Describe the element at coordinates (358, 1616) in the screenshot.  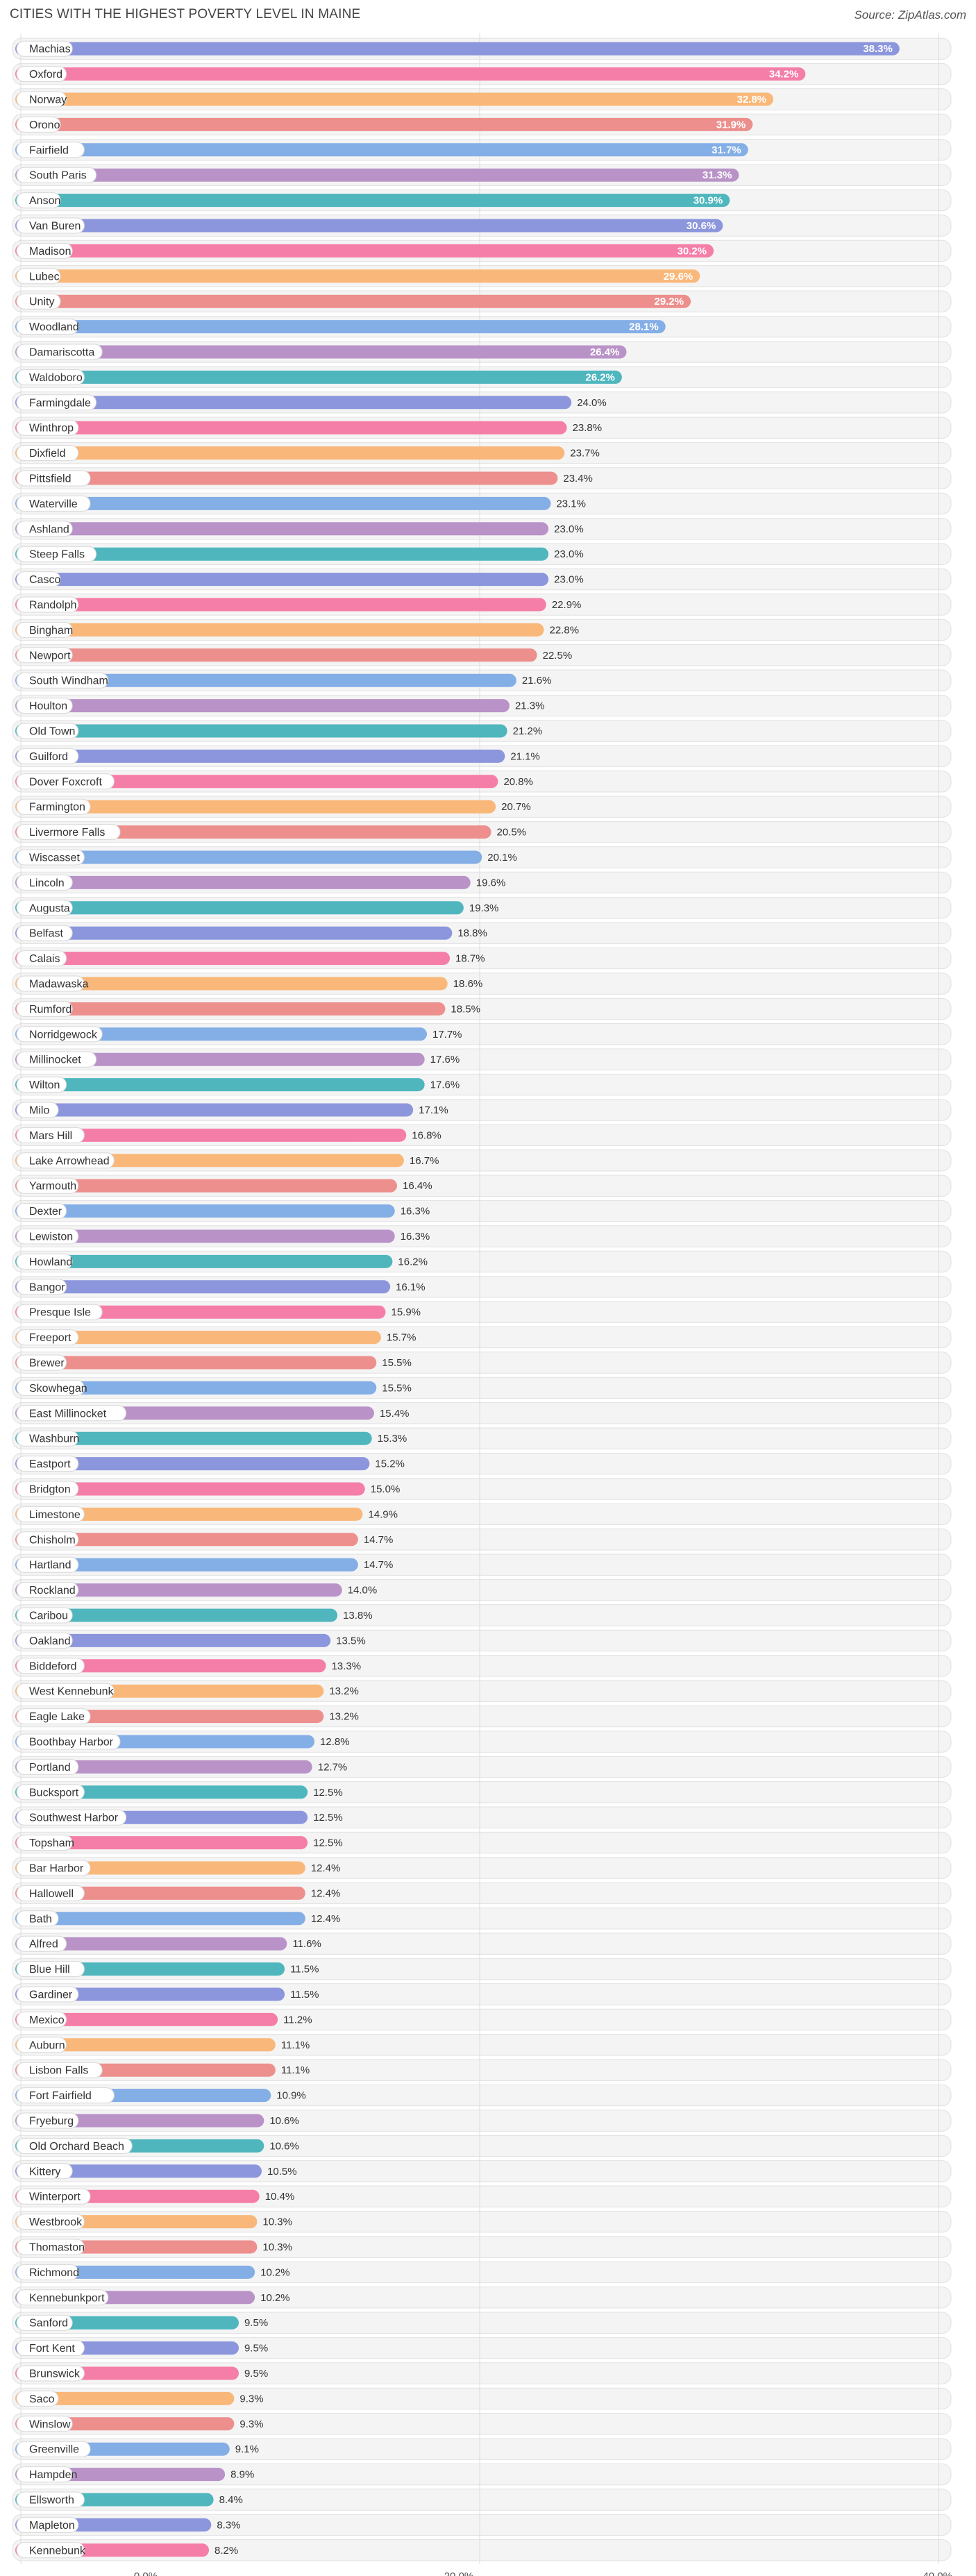
I see `value-label: 13.8%` at that location.